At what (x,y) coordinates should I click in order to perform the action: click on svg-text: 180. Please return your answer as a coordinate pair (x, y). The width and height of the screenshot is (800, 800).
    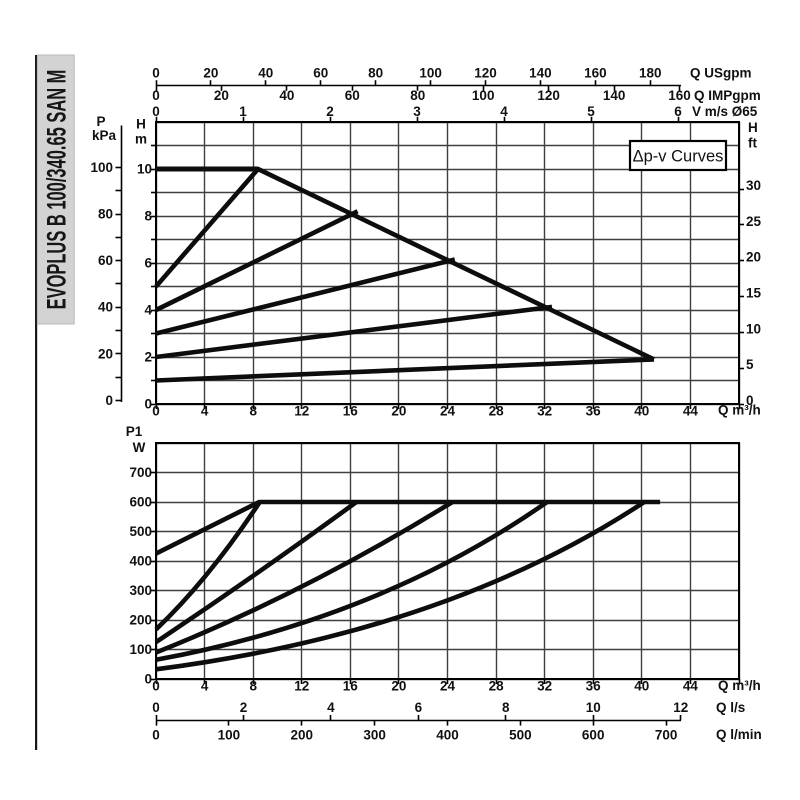
    Looking at the image, I should click on (650, 73).